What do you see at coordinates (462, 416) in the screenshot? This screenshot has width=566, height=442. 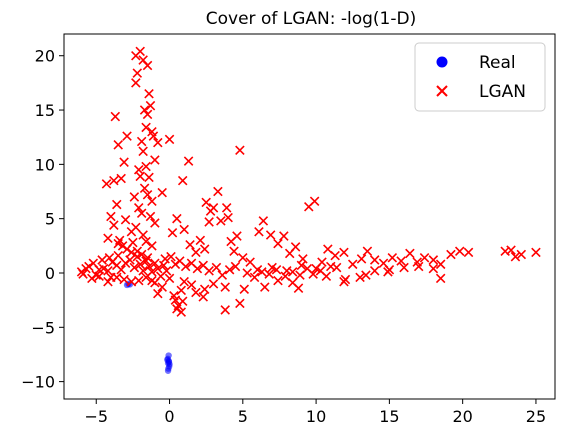 I see `x-tick-label: 20` at bounding box center [462, 416].